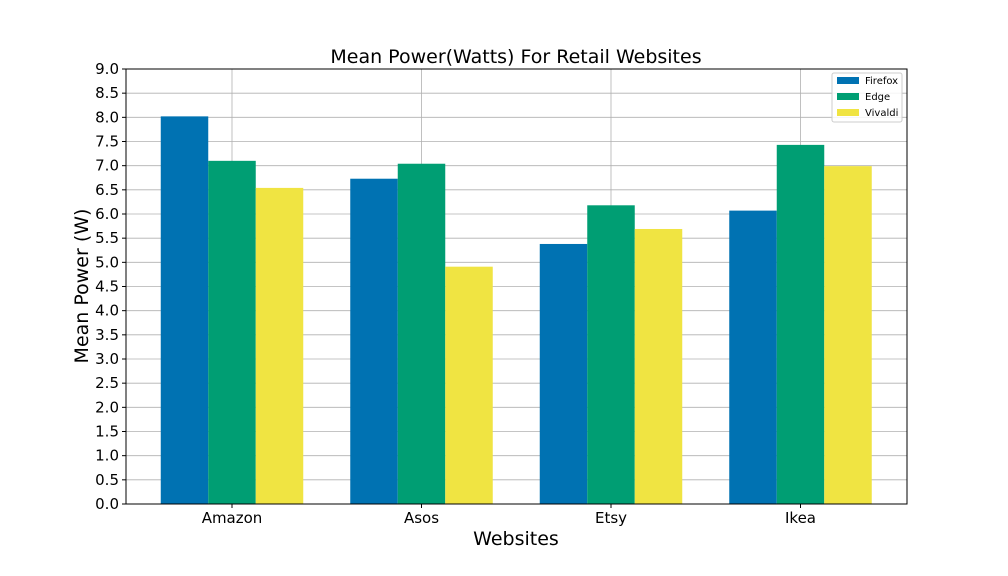 This screenshot has width=1008, height=576. Describe the element at coordinates (184, 310) in the screenshot. I see `bar-firefox-amazon` at that location.